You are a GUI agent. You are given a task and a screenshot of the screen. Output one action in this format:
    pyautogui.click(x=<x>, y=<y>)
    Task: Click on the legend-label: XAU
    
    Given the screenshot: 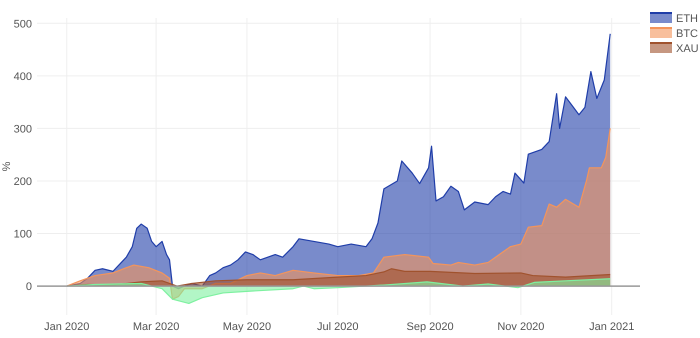 What is the action you would take?
    pyautogui.click(x=687, y=49)
    